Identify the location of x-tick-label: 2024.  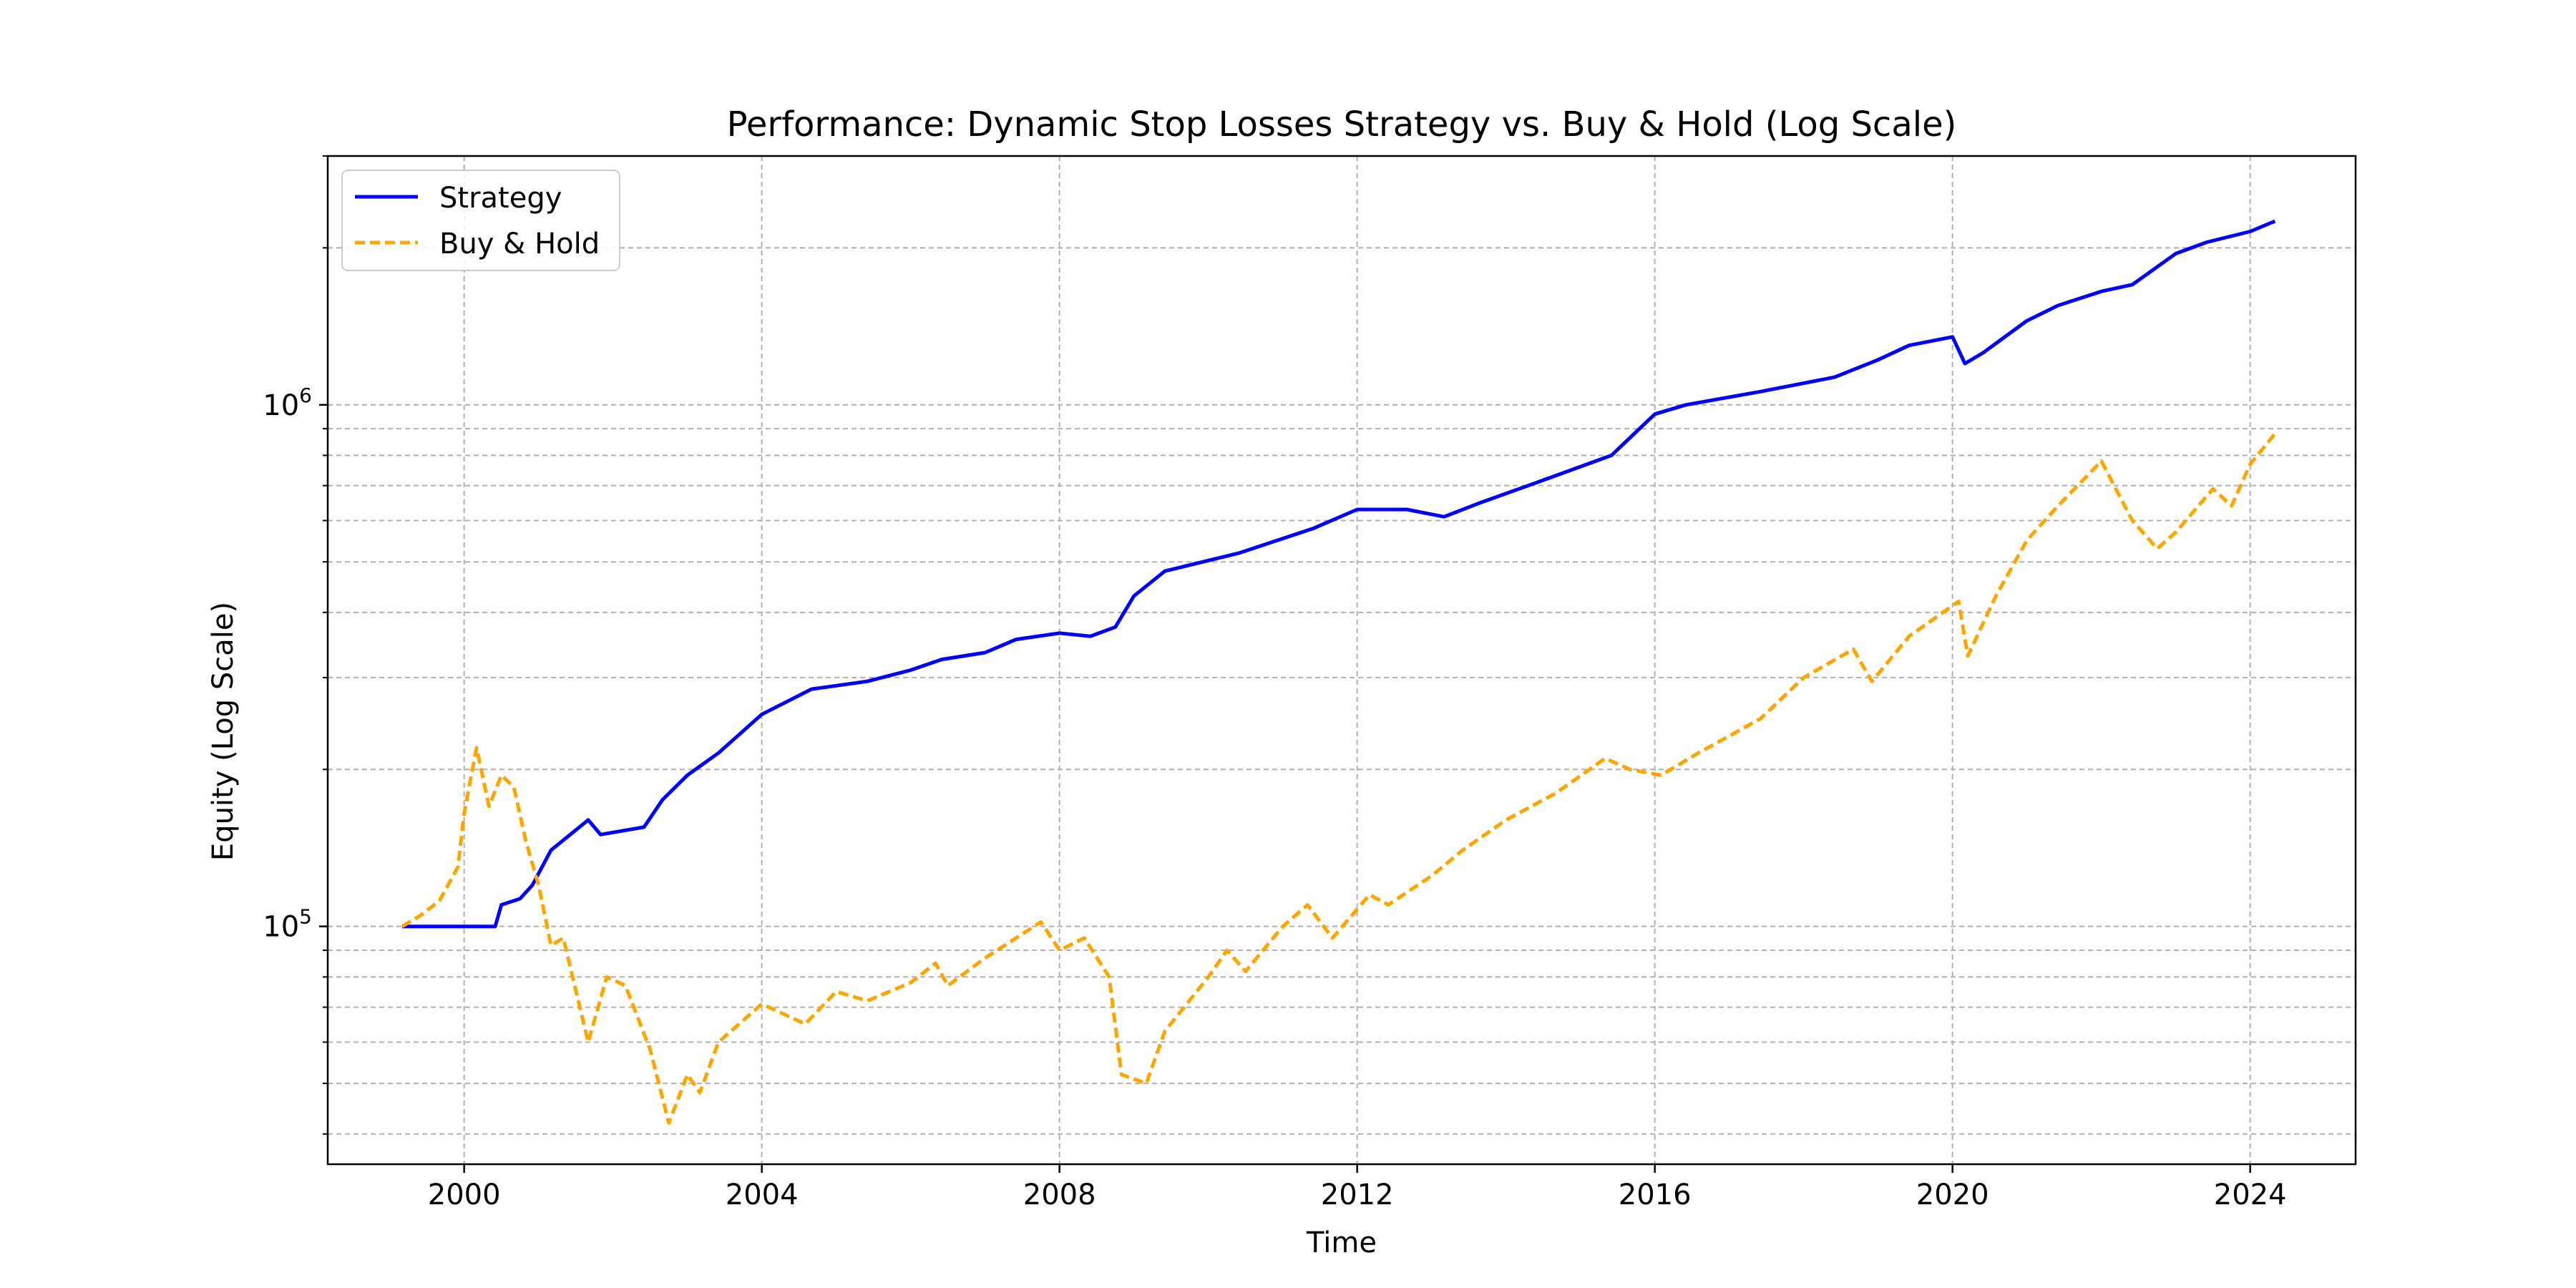
(2250, 1195).